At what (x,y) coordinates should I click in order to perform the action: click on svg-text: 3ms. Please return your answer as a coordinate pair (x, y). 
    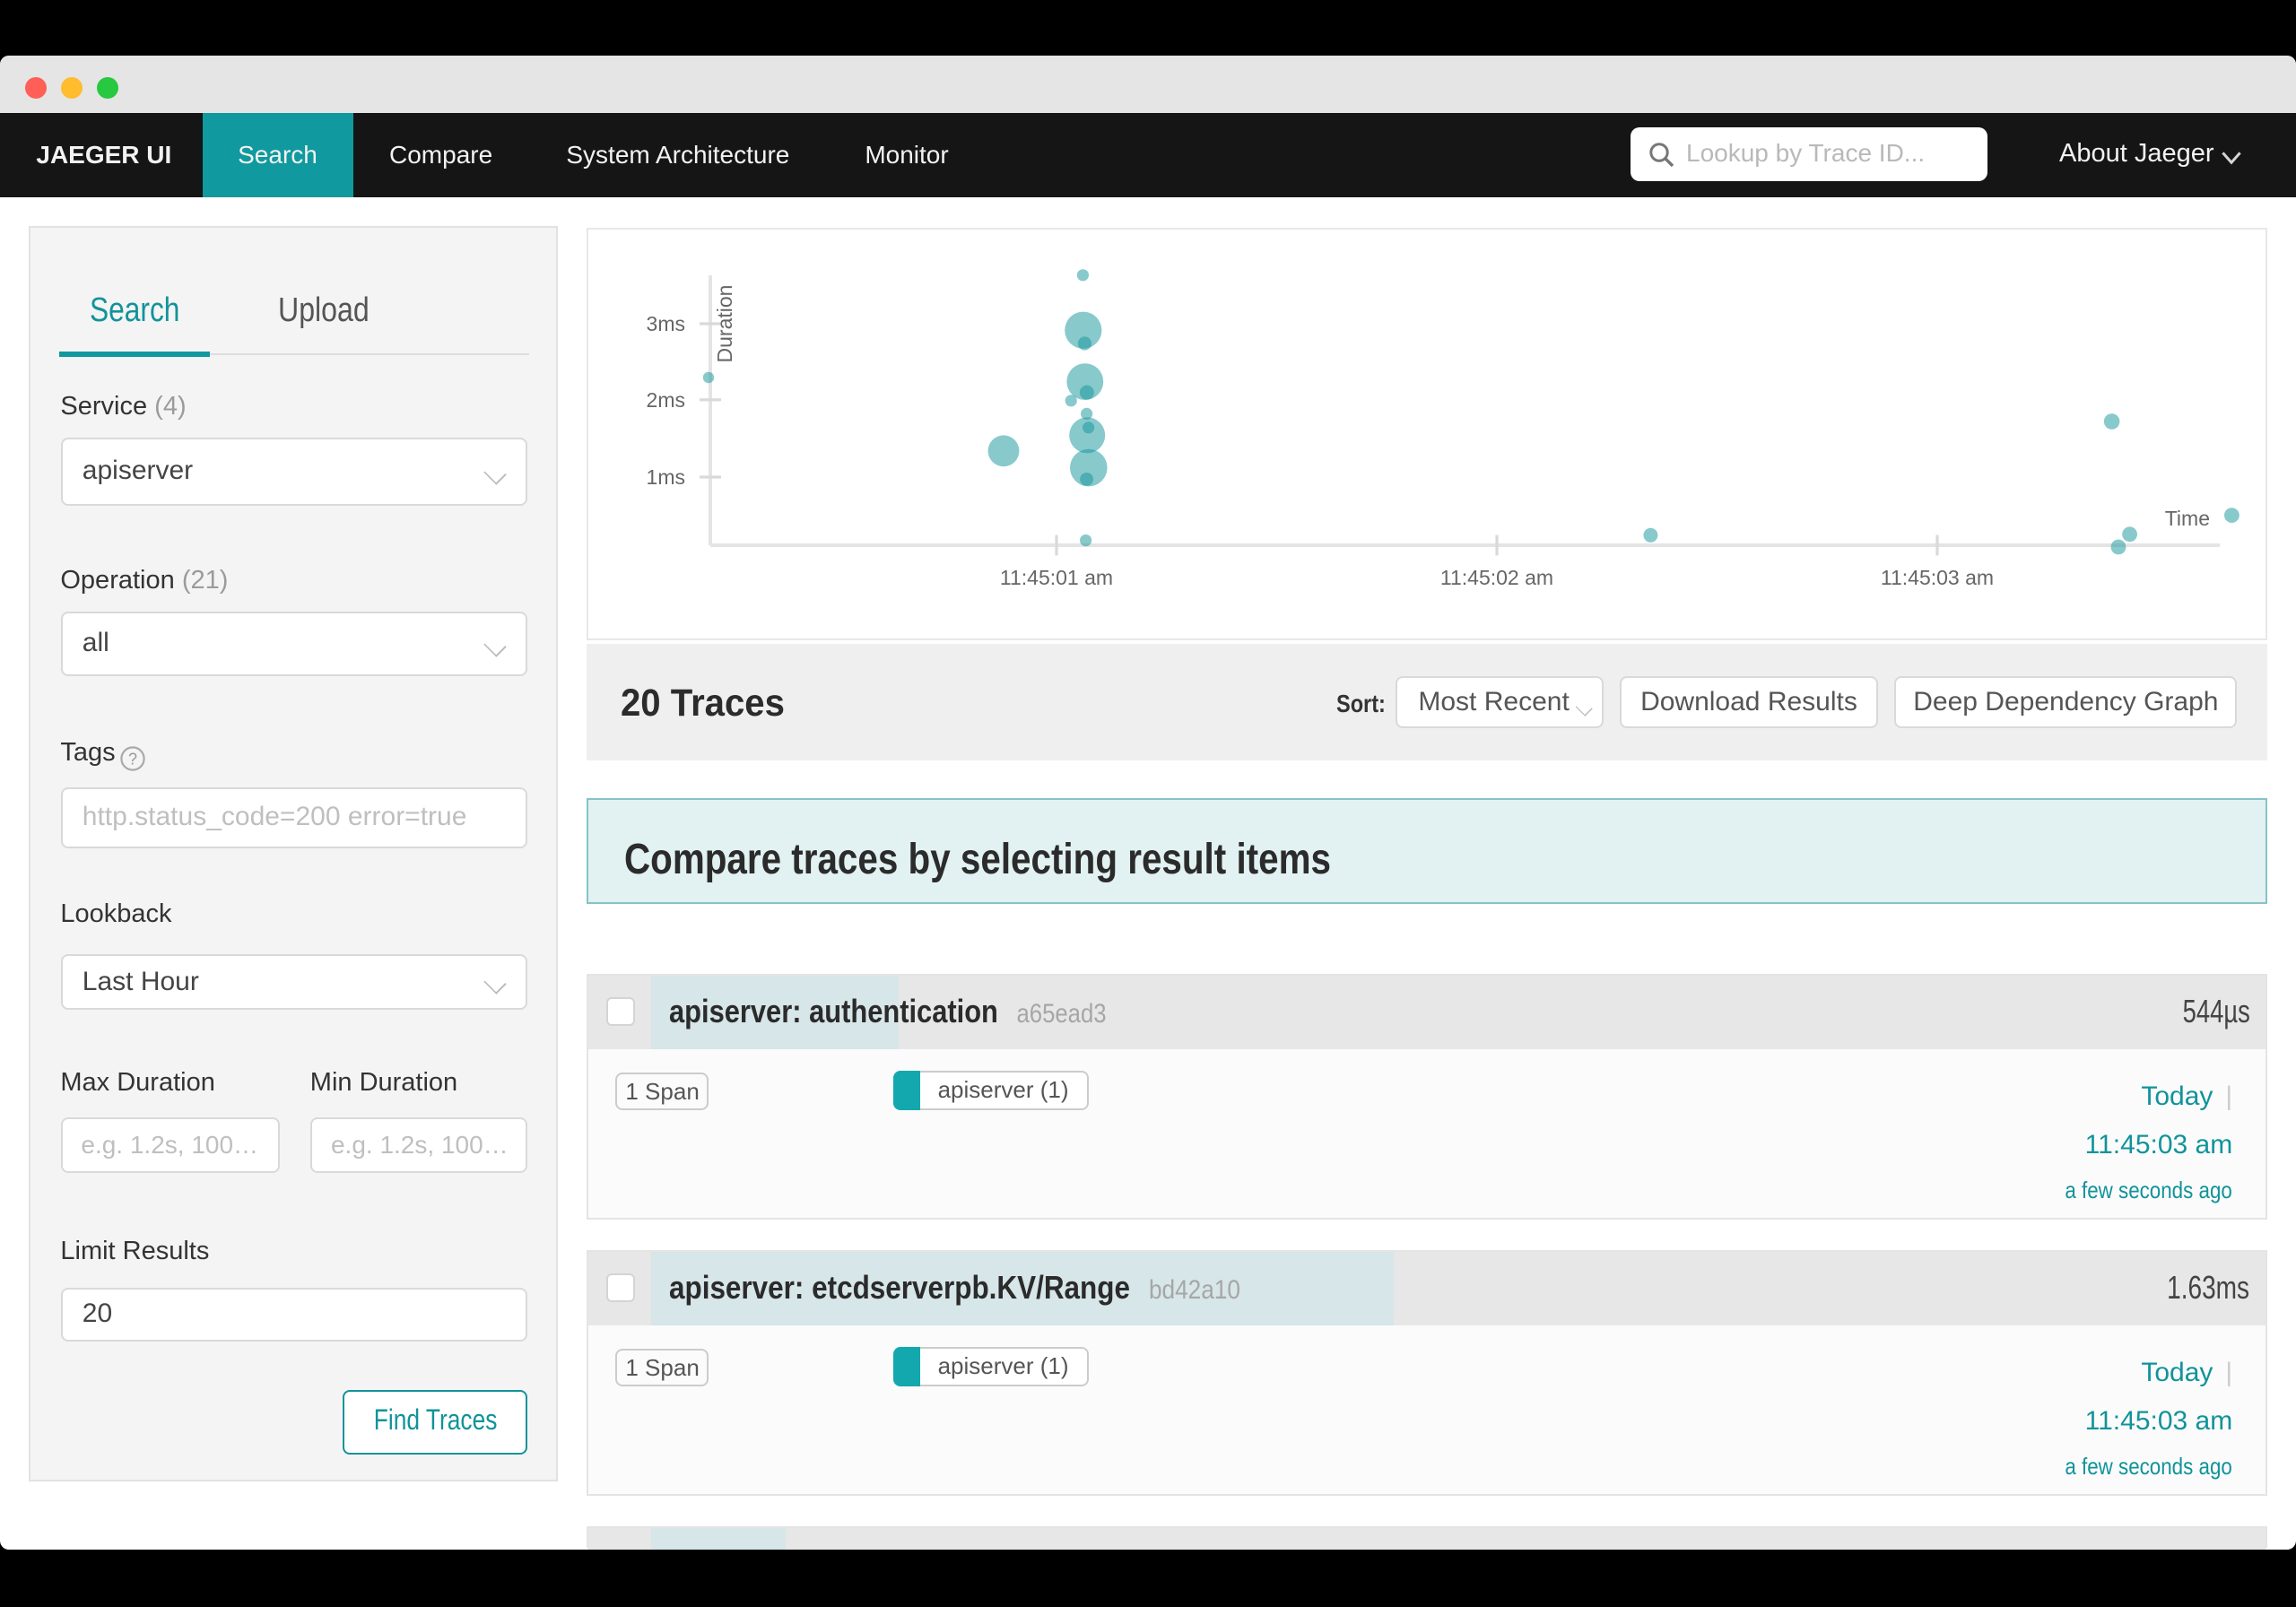
    Looking at the image, I should click on (666, 325).